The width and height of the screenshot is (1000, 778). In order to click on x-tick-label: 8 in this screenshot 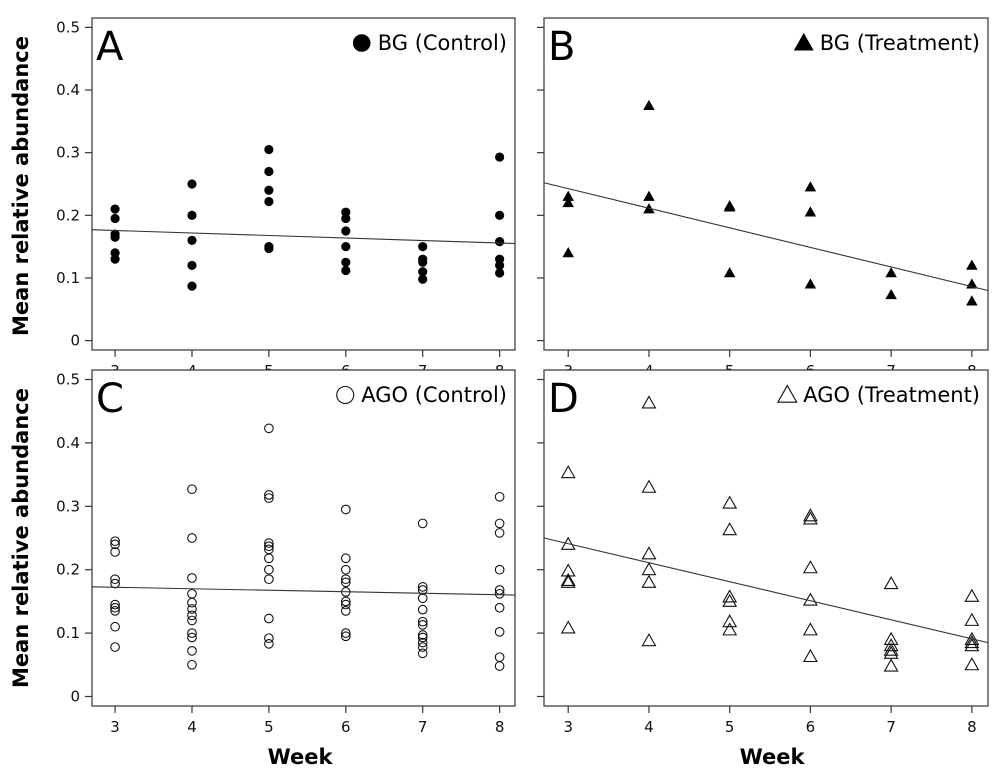, I will do `click(972, 727)`.